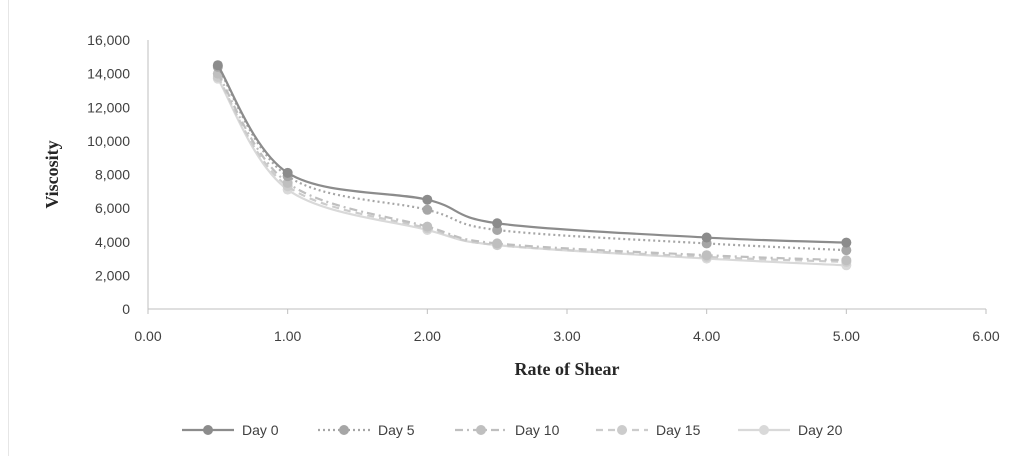 The height and width of the screenshot is (456, 1016). Describe the element at coordinates (396, 430) in the screenshot. I see `legend-label: Day 5` at that location.